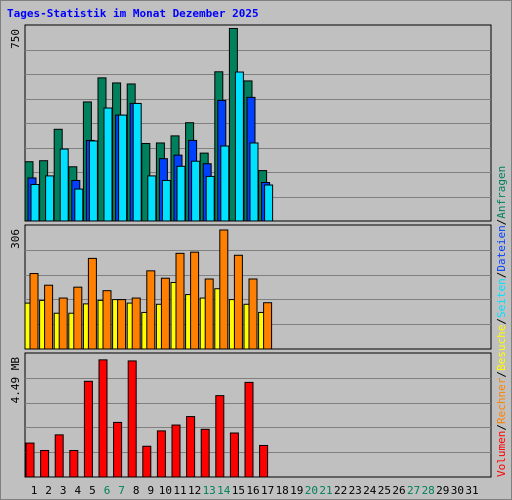 This screenshot has width=512, height=500. What do you see at coordinates (107, 490) in the screenshot?
I see `x-tick-label-6: 6` at bounding box center [107, 490].